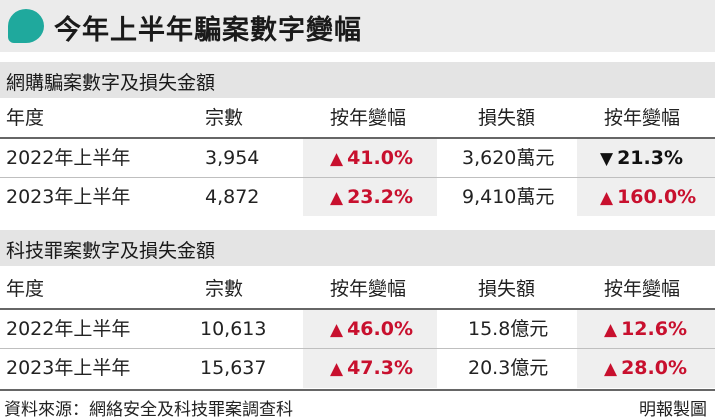 The image size is (715, 418). What do you see at coordinates (371, 197) in the screenshot?
I see `row-cases-yoy: ▲ 23.2%` at bounding box center [371, 197].